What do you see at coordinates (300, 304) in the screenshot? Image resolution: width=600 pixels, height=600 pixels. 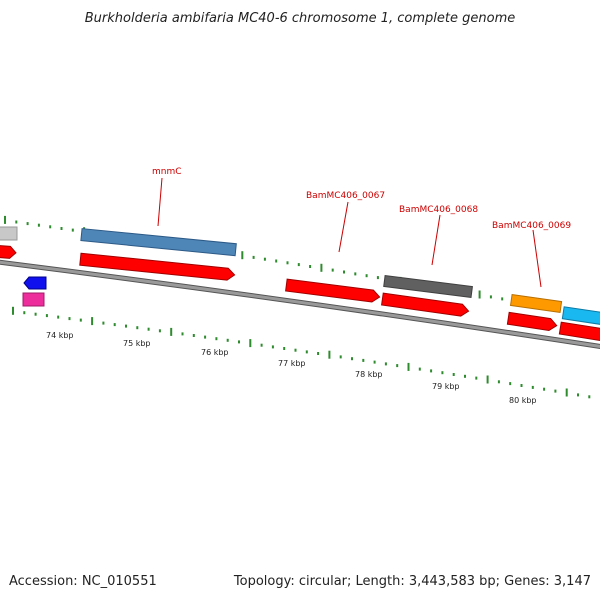 I see `genome-backbone-highlight` at bounding box center [300, 304].